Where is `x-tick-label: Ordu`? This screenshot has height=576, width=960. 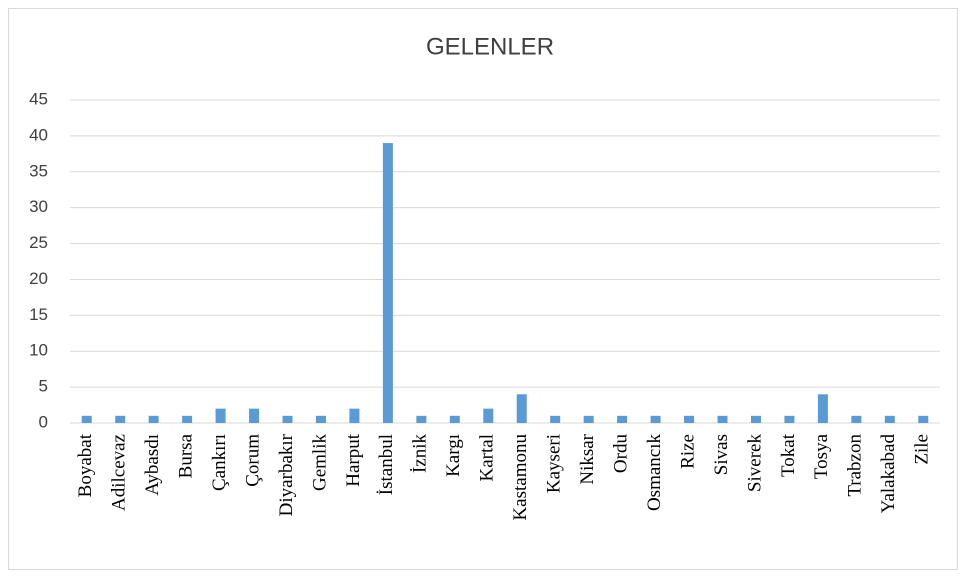 x-tick-label: Ordu is located at coordinates (620, 454).